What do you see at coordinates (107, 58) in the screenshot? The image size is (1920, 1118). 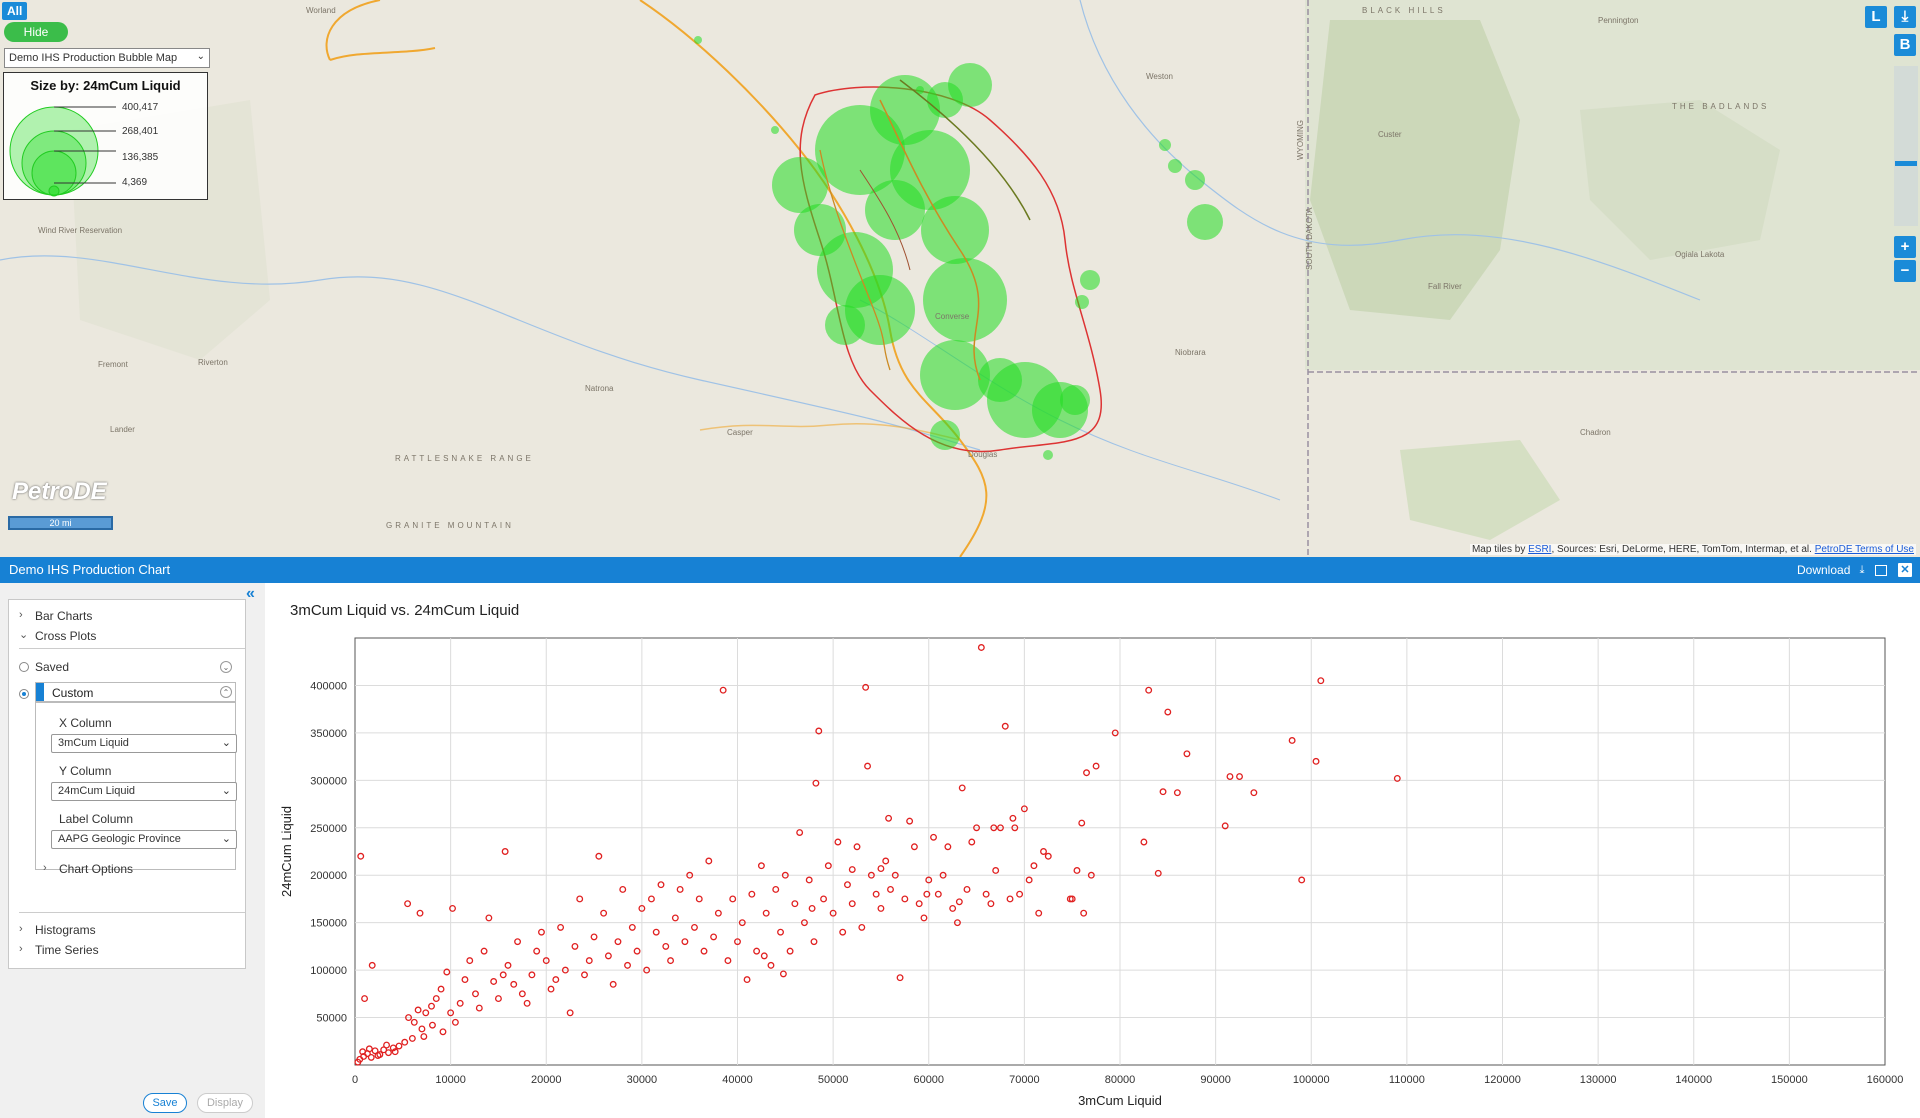 I see `layer-select: Demo IHS Production Bubble Map ⌄` at bounding box center [107, 58].